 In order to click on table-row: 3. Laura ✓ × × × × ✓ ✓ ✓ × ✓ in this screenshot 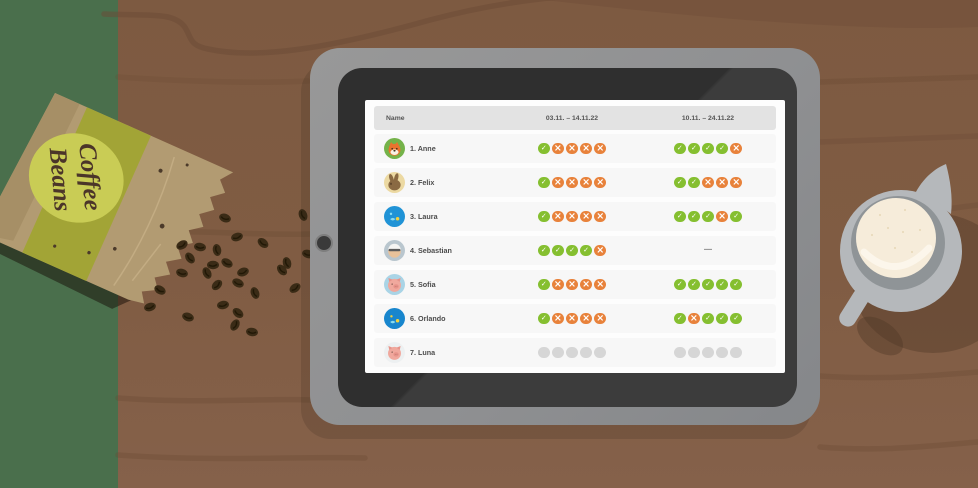, I will do `click(575, 216)`.